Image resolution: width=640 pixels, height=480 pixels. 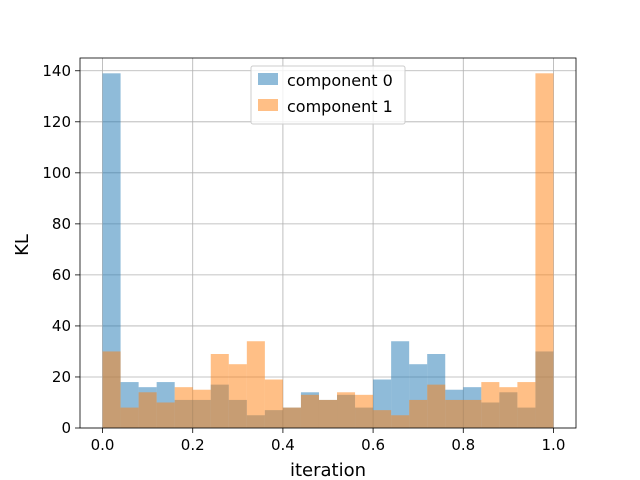 I want to click on legend-box, so click(x=328, y=95).